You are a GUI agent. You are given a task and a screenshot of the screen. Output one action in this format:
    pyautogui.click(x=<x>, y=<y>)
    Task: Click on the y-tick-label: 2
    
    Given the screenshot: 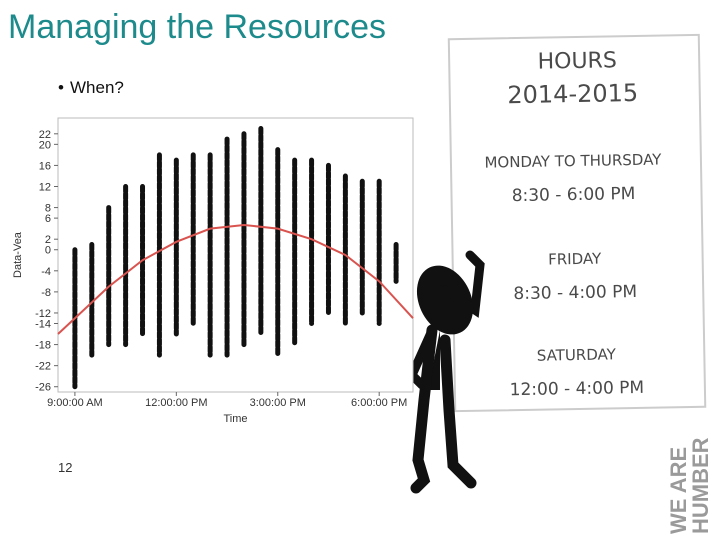 What is the action you would take?
    pyautogui.click(x=48, y=240)
    